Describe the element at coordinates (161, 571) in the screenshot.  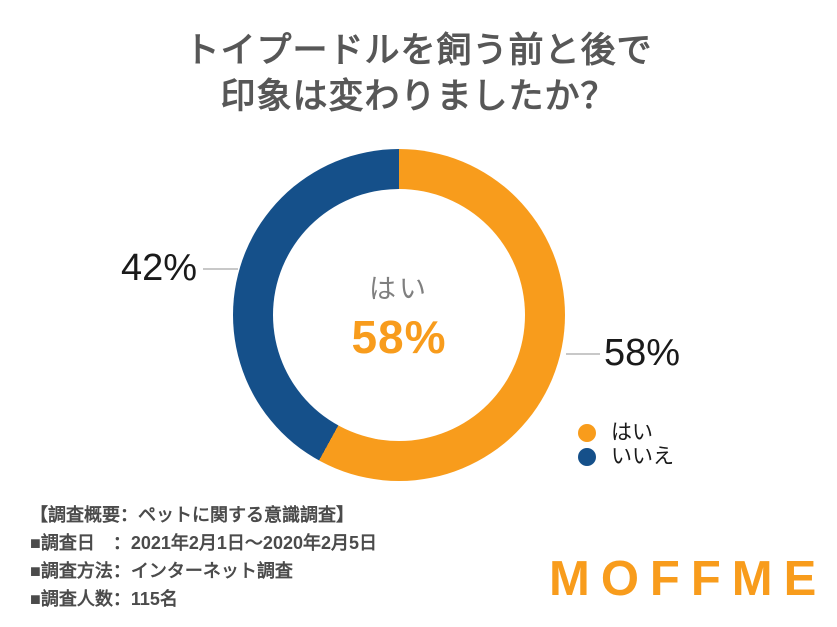
I see `survey-method: ■調査方法：インターネット調査` at that location.